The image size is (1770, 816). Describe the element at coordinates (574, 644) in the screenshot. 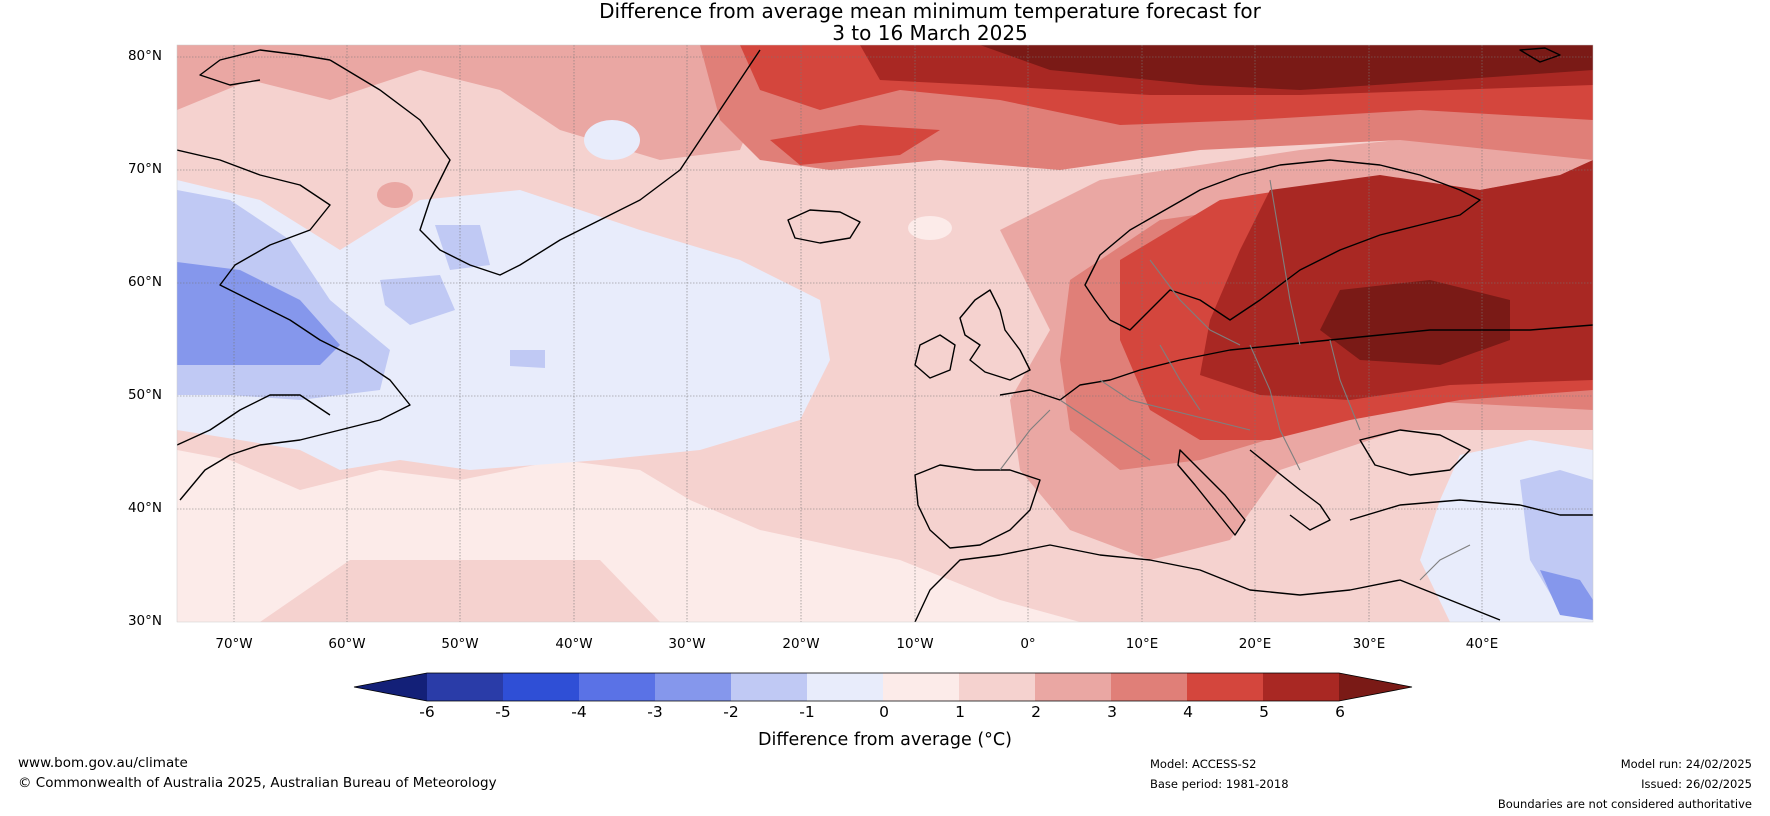

I see `lon-label-40w: 40°W` at that location.